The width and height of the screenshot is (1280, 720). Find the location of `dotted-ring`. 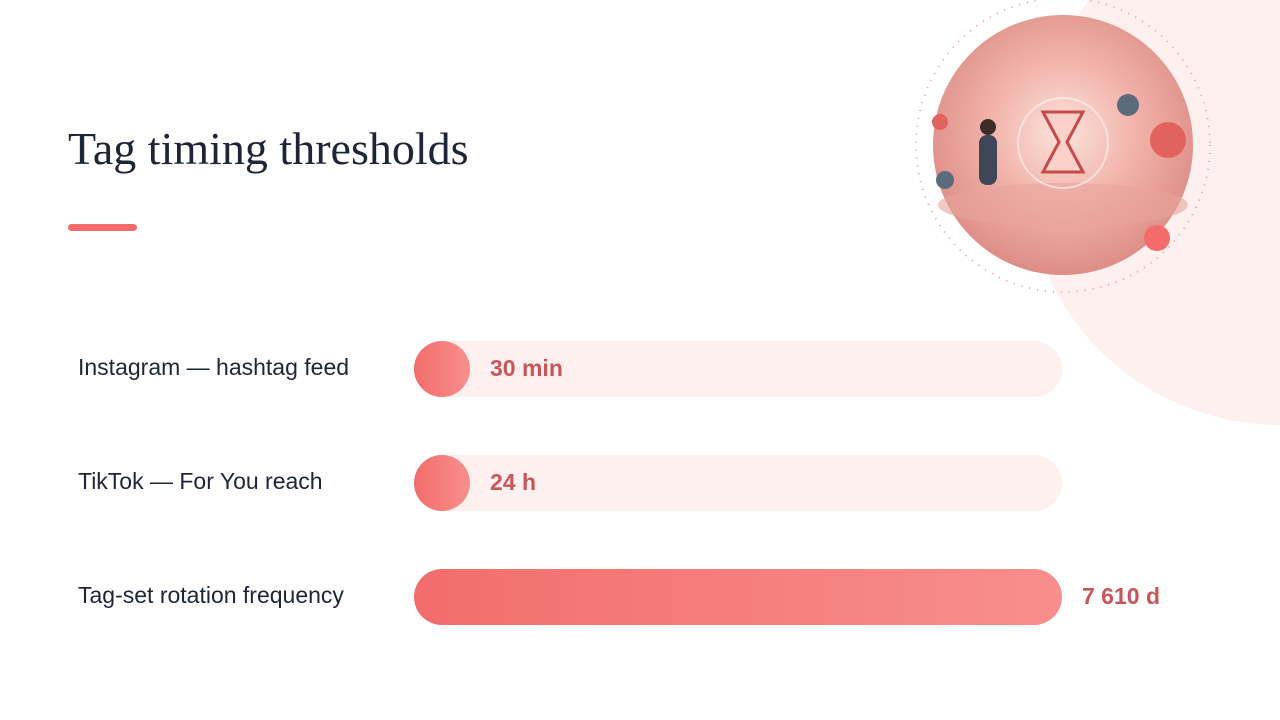

dotted-ring is located at coordinates (1063, 146).